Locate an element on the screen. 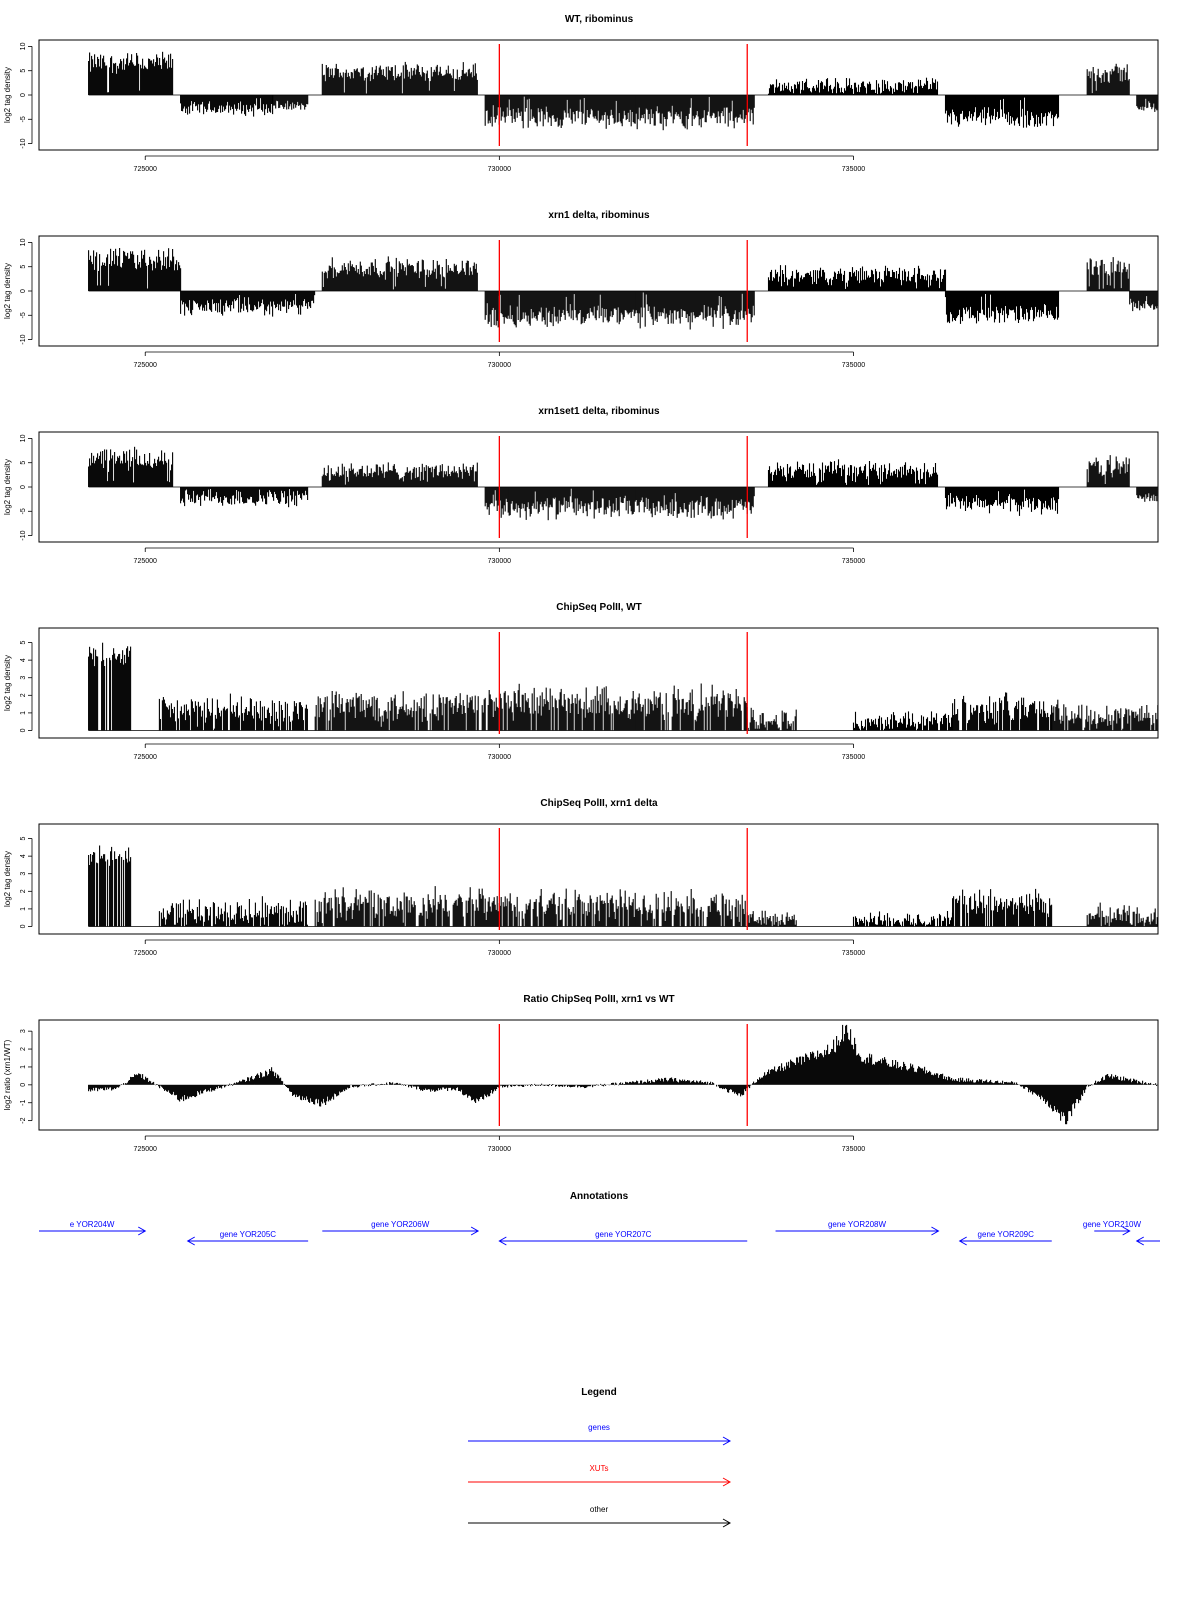  panel-title: ChipSeq PolII, xrn1 delta is located at coordinates (599, 803).